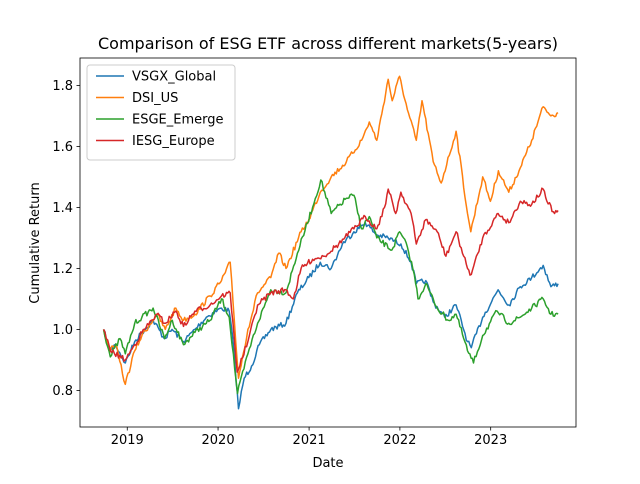  Describe the element at coordinates (127, 440) in the screenshot. I see `x-tick-label: 2019` at that location.